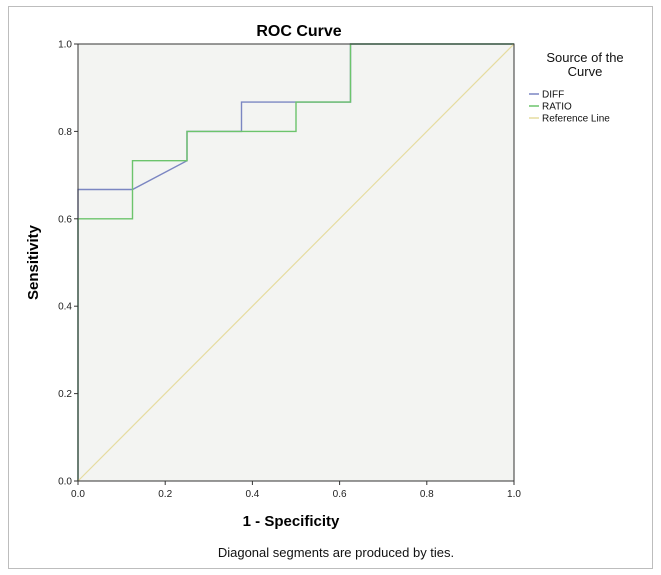 The image size is (661, 575). I want to click on legend-title-line-1: Source of the, so click(584, 57).